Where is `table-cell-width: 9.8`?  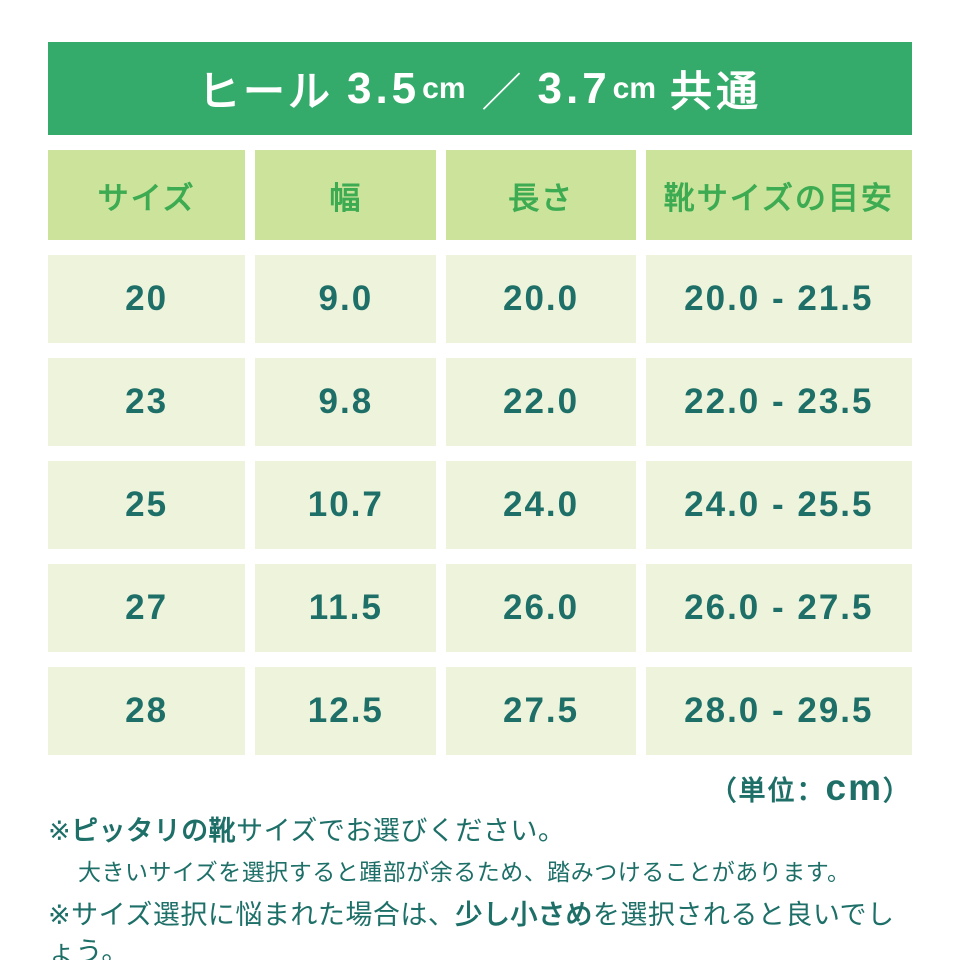 table-cell-width: 9.8 is located at coordinates (346, 402).